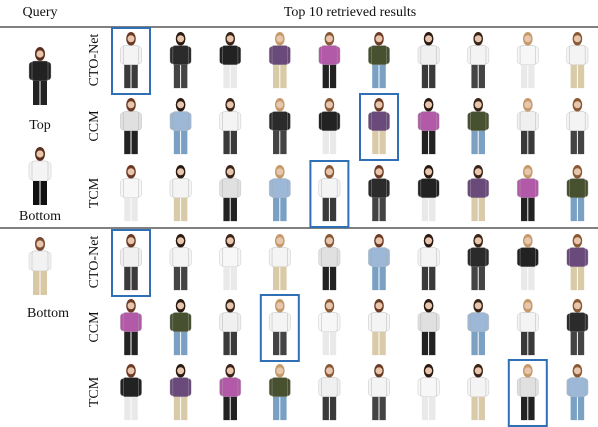 This screenshot has width=598, height=427. I want to click on method-label: TCM, so click(94, 192).